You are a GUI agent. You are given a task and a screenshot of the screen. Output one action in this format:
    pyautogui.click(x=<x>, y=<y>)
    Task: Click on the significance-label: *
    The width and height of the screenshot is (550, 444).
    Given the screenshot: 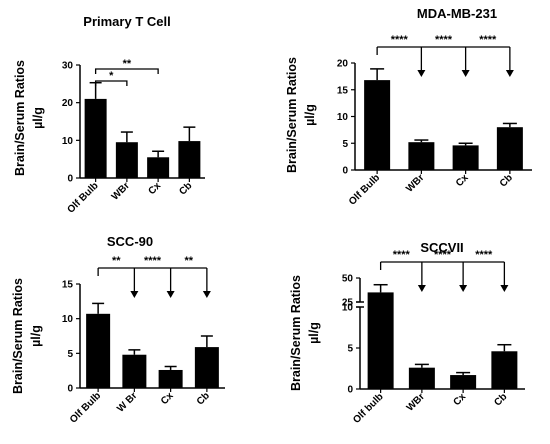 What is the action you would take?
    pyautogui.click(x=111, y=76)
    